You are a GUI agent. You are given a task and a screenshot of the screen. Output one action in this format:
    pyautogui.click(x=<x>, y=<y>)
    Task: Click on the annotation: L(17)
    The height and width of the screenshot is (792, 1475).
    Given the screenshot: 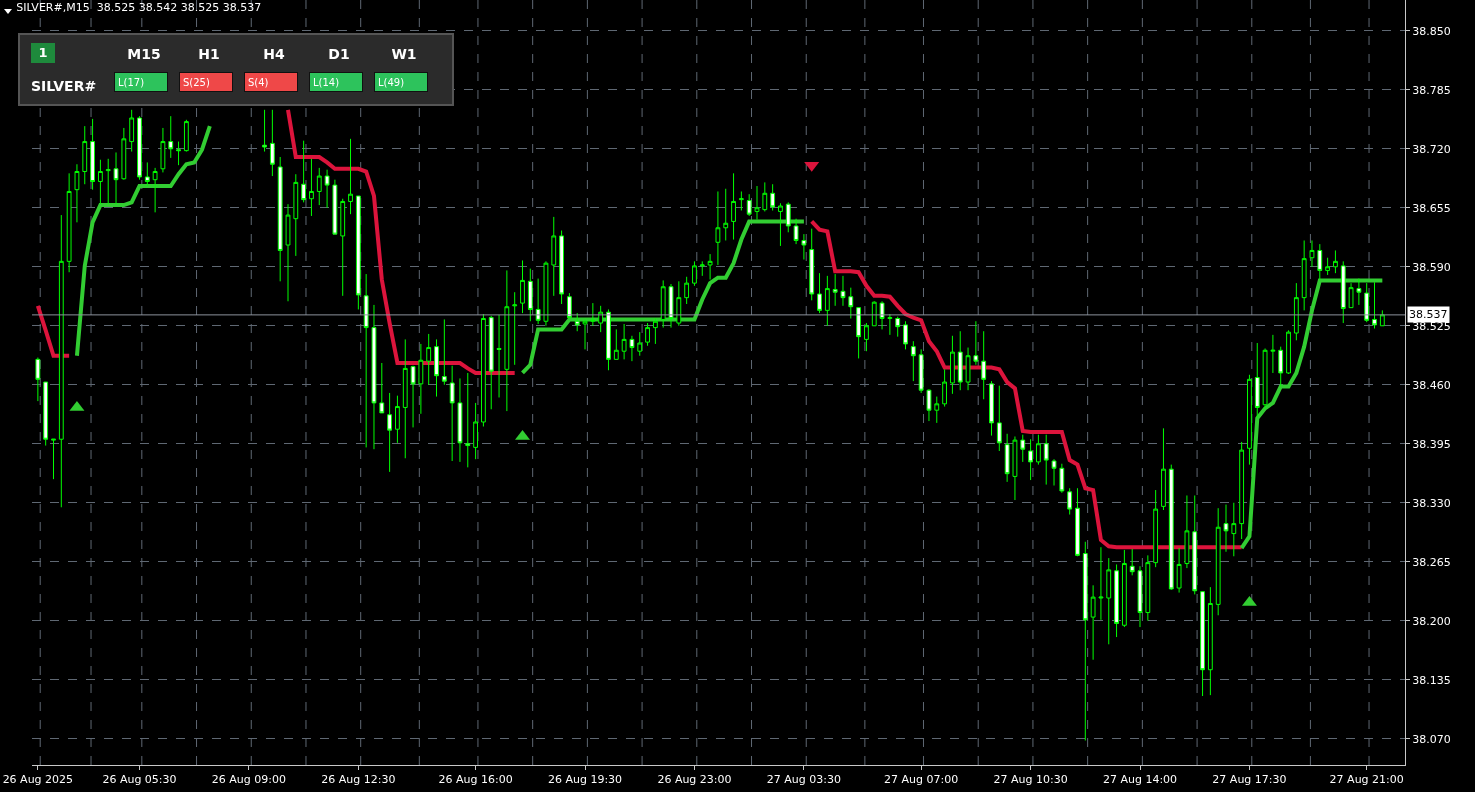 What is the action you would take?
    pyautogui.click(x=141, y=82)
    